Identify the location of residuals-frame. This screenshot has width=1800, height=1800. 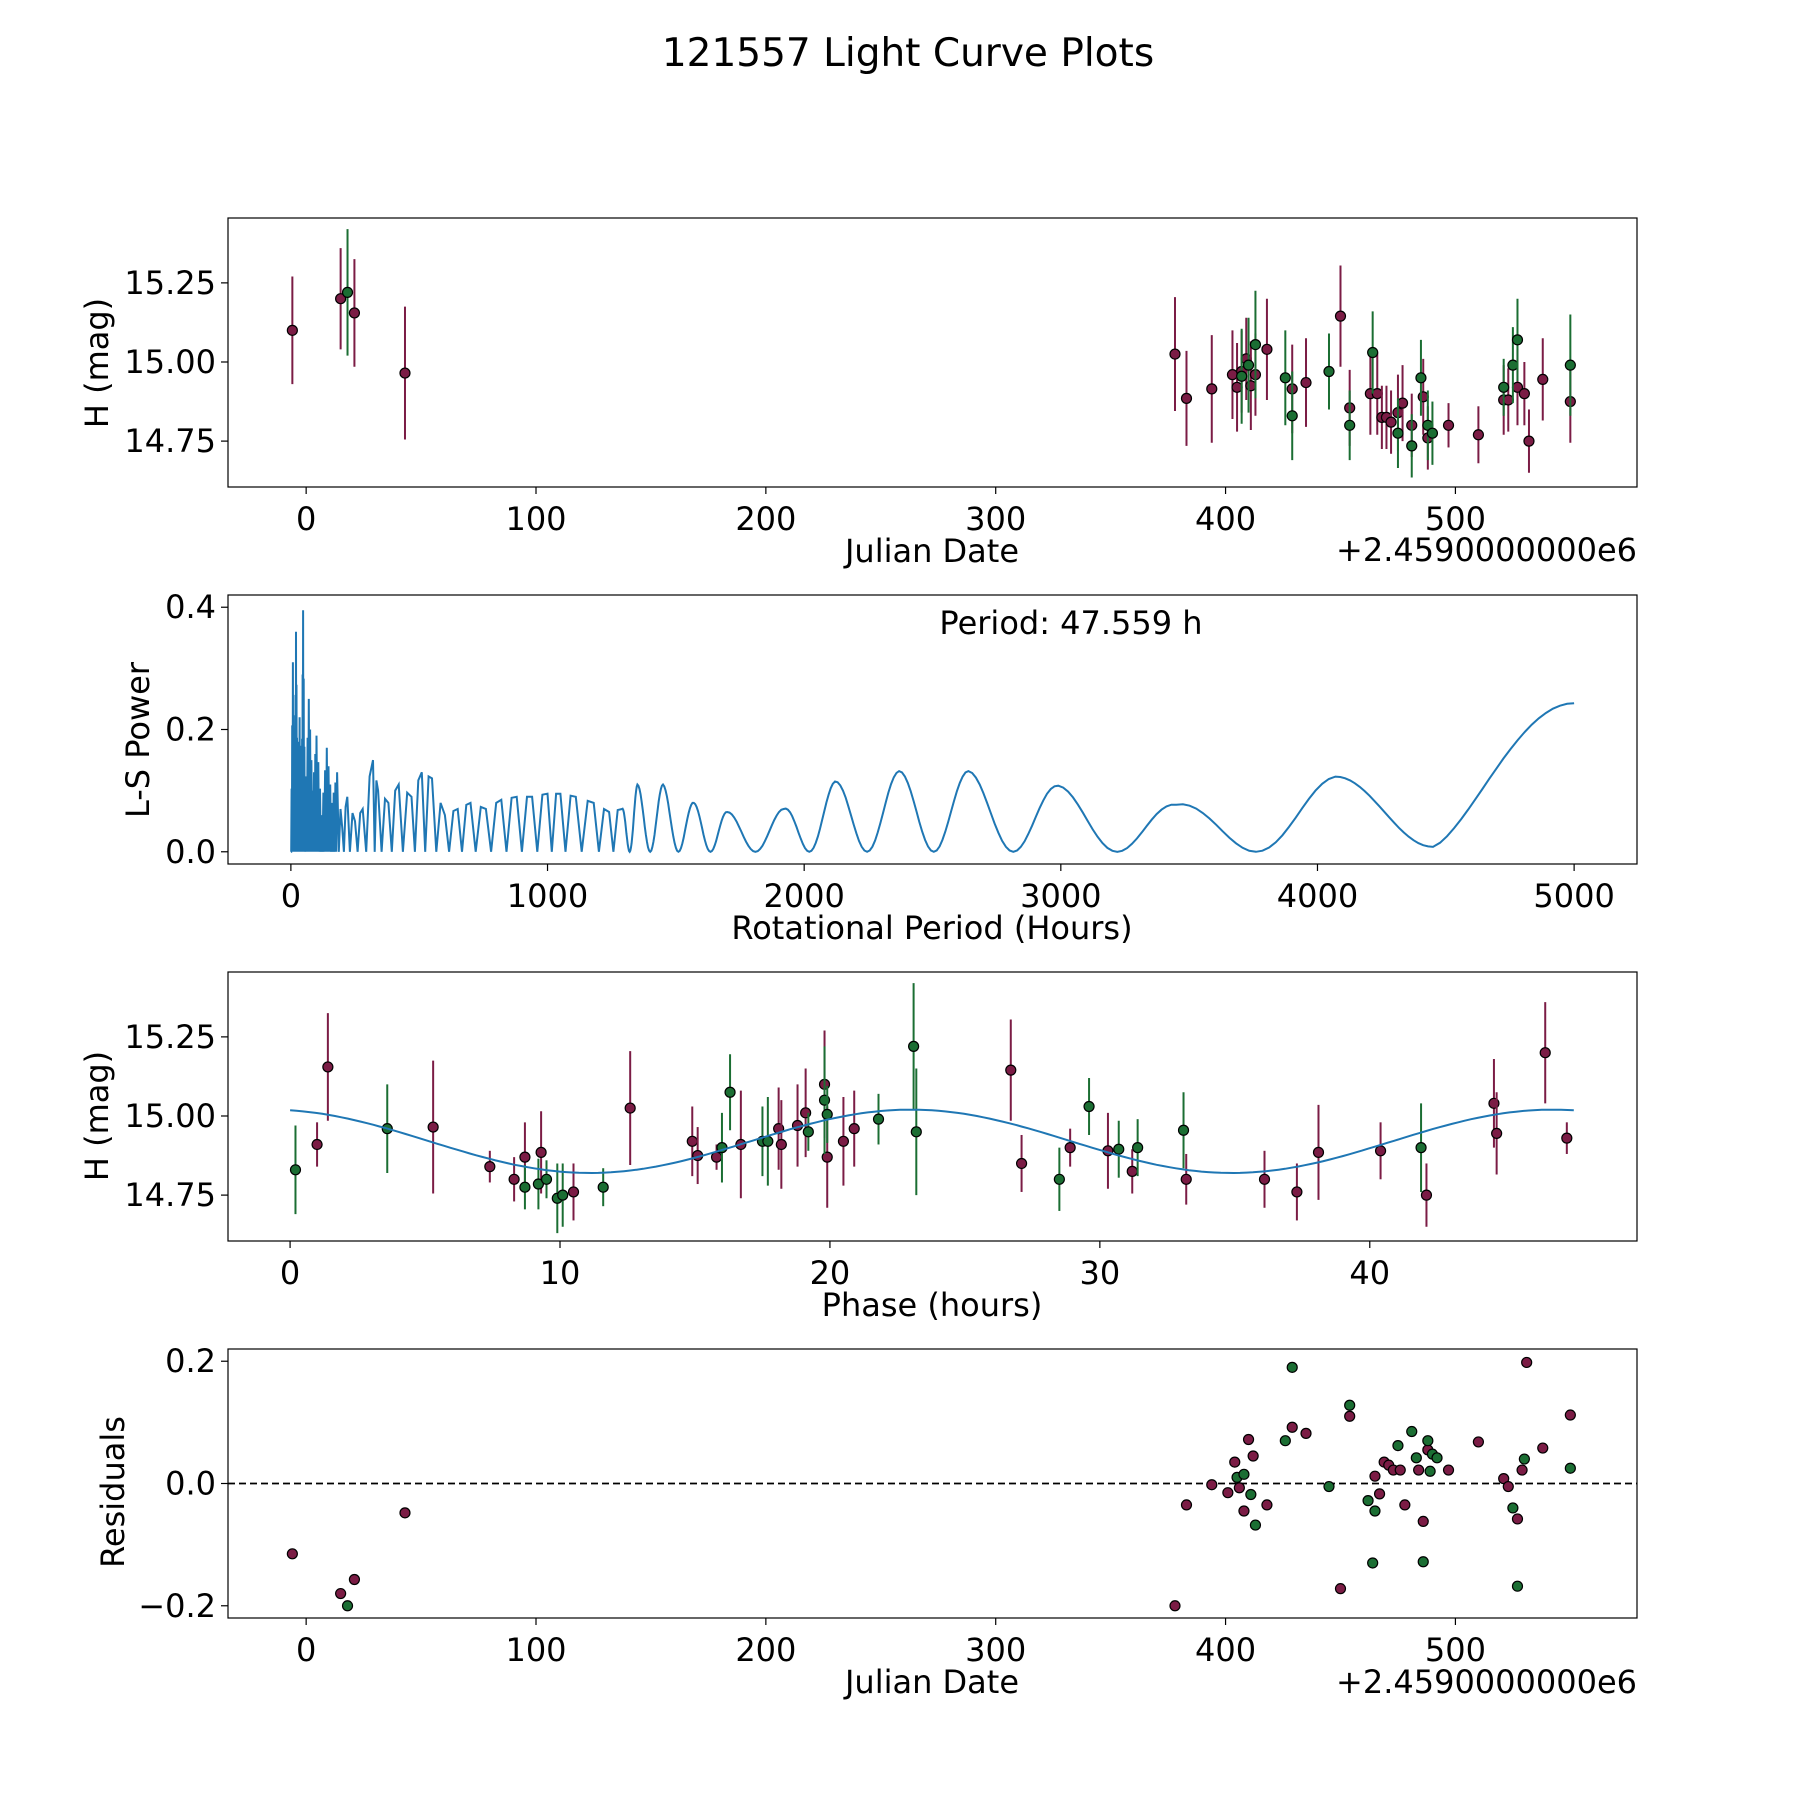
(932, 1483).